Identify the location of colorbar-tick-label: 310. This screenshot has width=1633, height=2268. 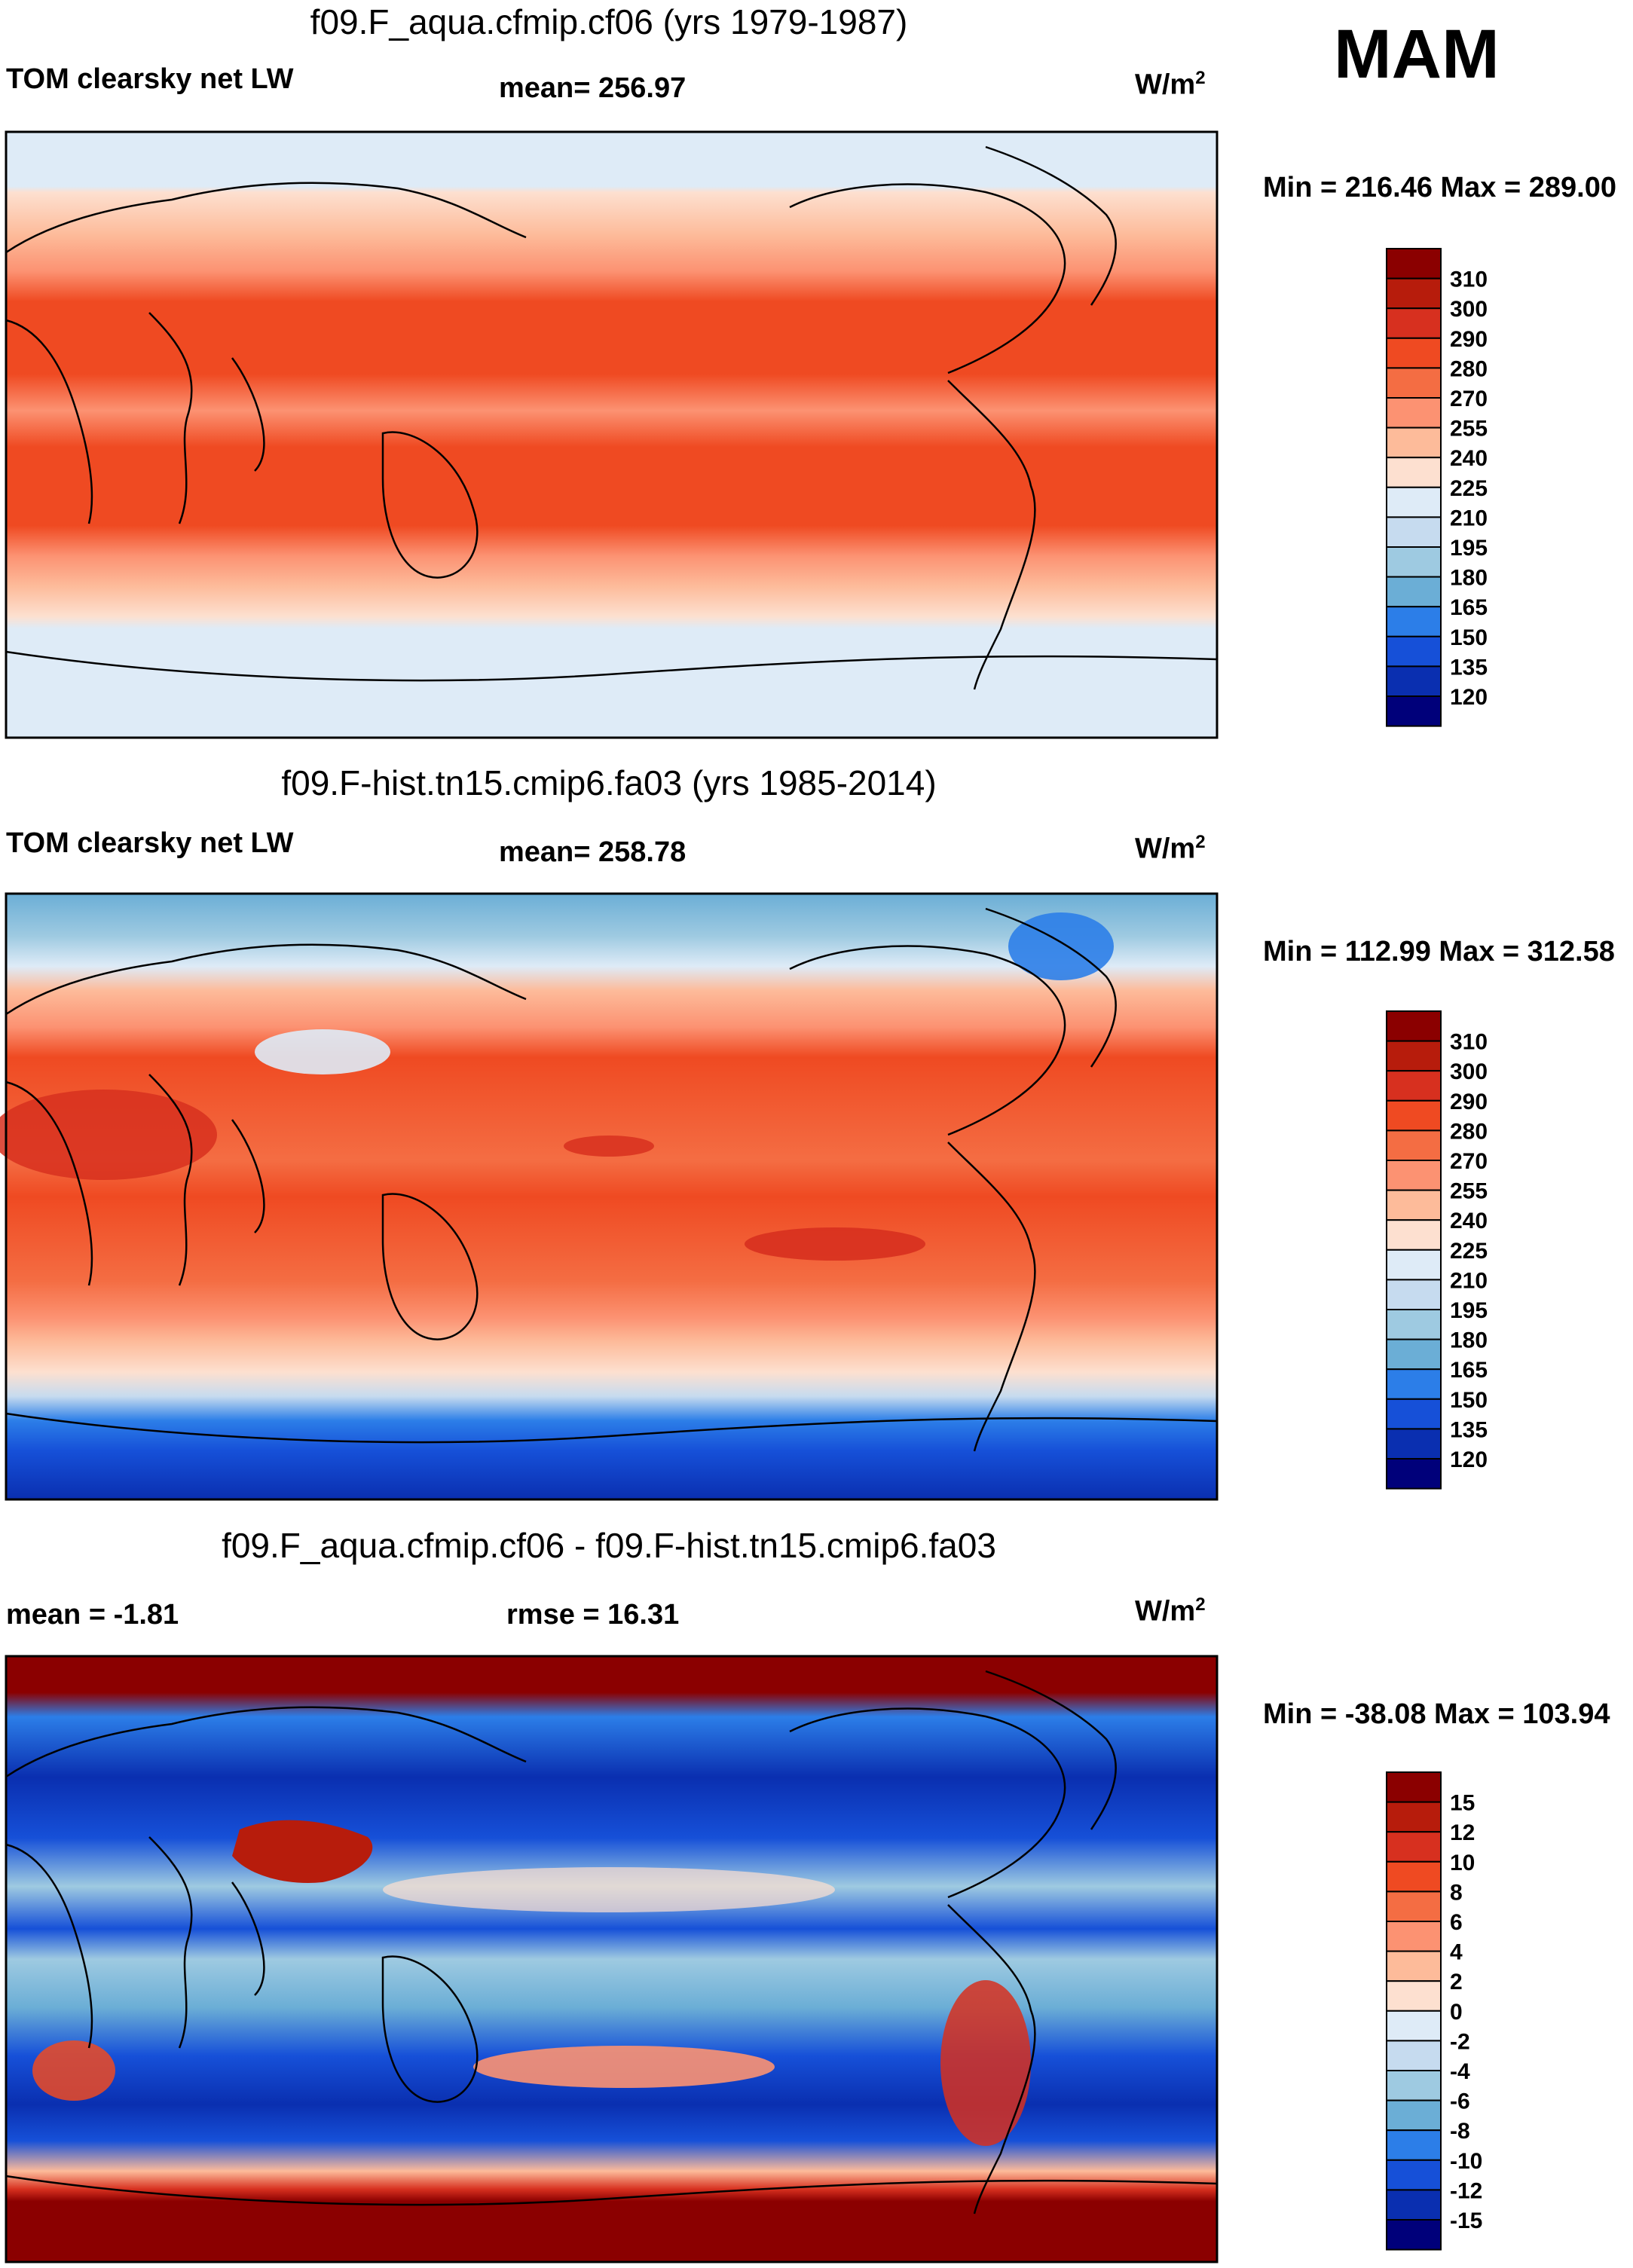
(1469, 279).